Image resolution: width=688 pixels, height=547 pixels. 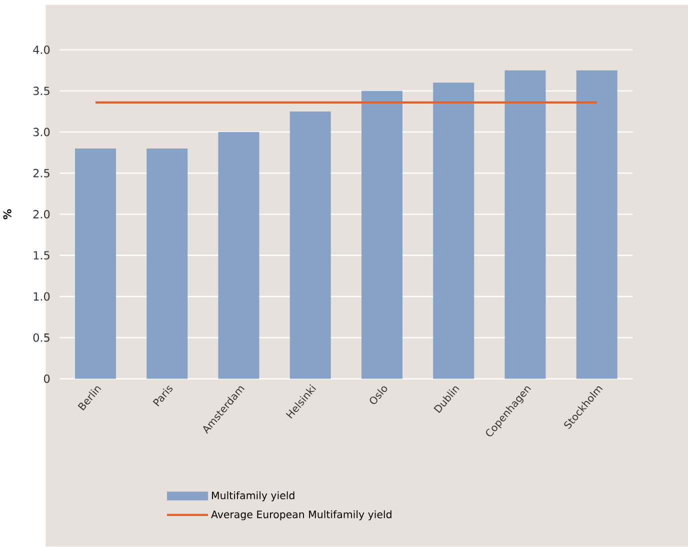 What do you see at coordinates (41, 91) in the screenshot?
I see `y-tick-label: 3.5` at bounding box center [41, 91].